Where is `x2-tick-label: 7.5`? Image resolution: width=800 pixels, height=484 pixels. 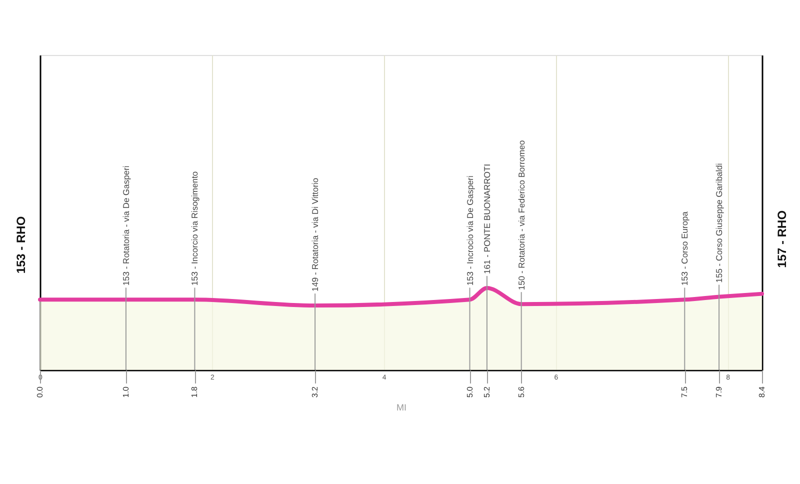 x2-tick-label: 7.5 is located at coordinates (685, 392).